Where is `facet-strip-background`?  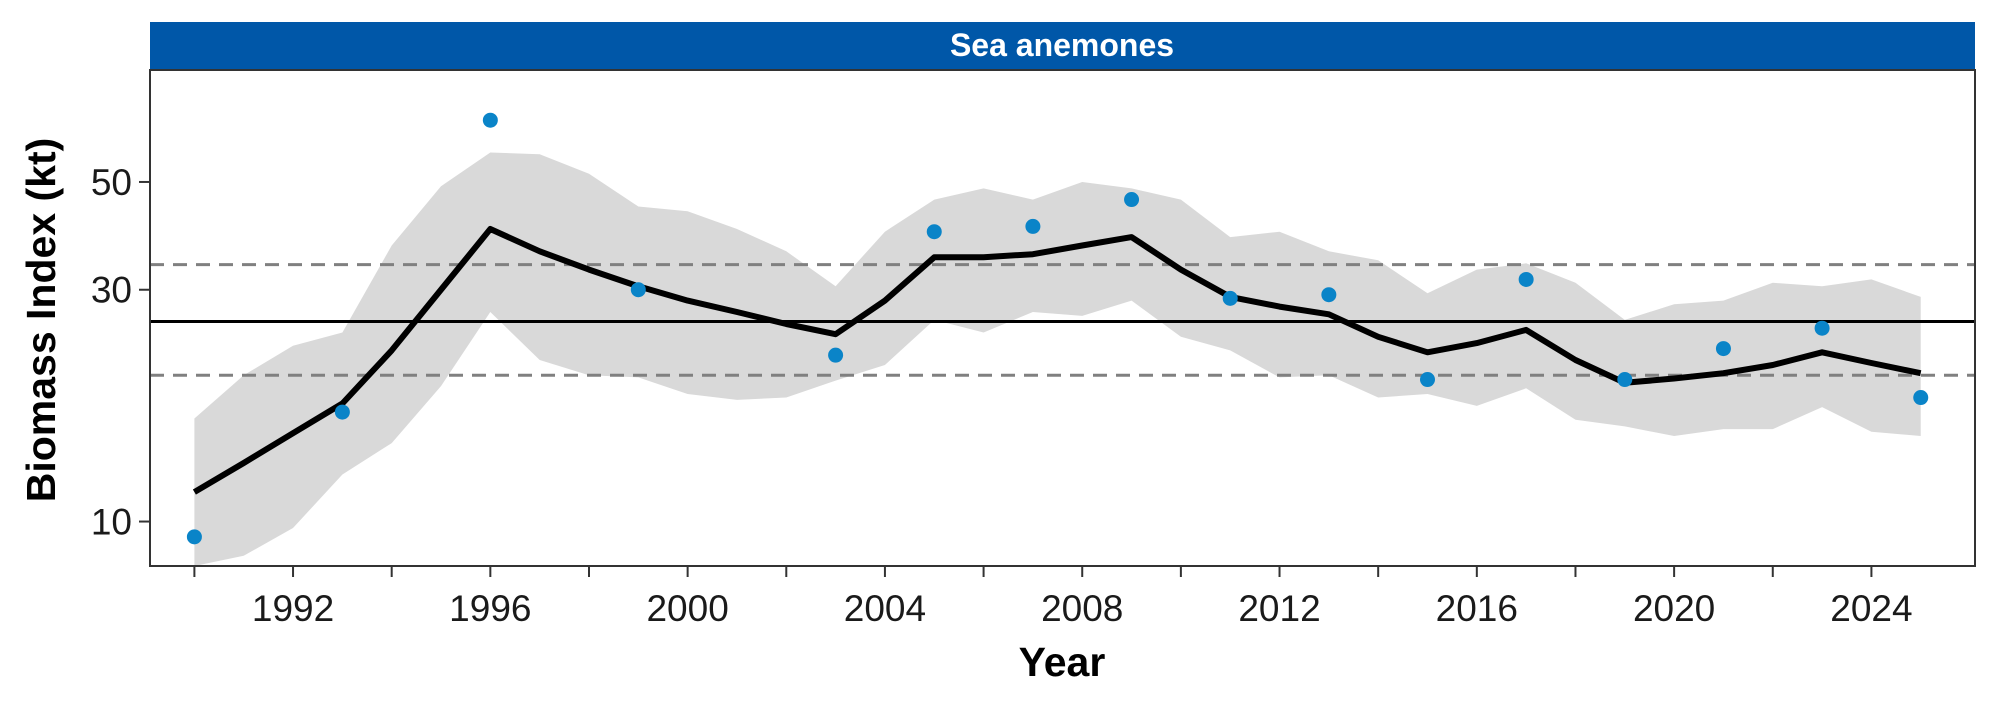 facet-strip-background is located at coordinates (1062, 46).